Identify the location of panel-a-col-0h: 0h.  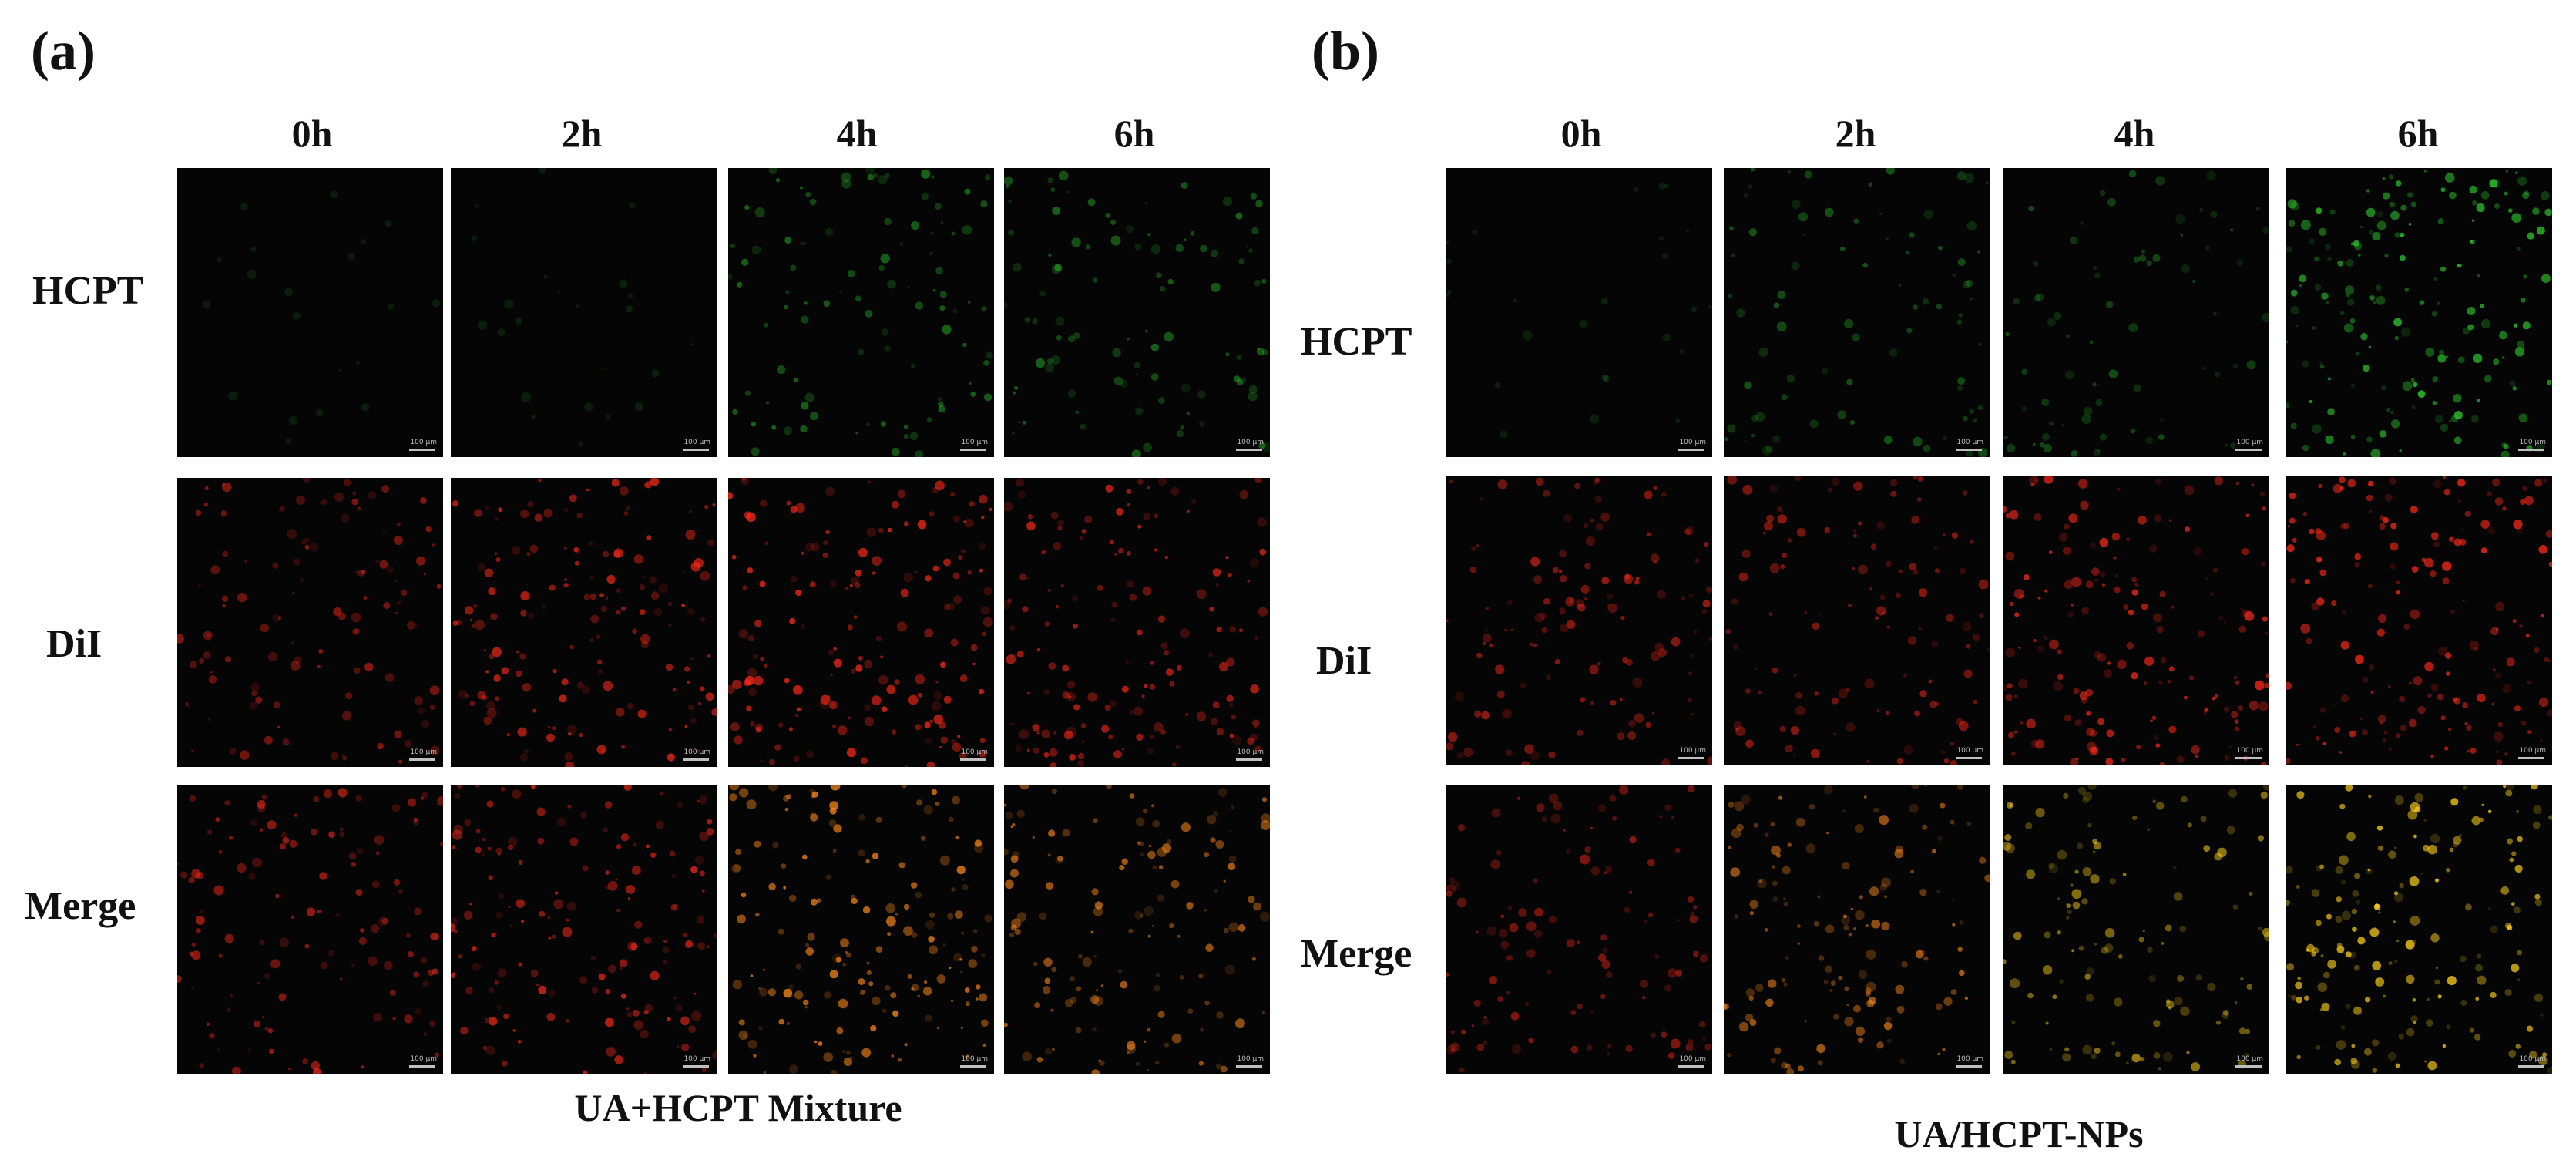
(312, 133).